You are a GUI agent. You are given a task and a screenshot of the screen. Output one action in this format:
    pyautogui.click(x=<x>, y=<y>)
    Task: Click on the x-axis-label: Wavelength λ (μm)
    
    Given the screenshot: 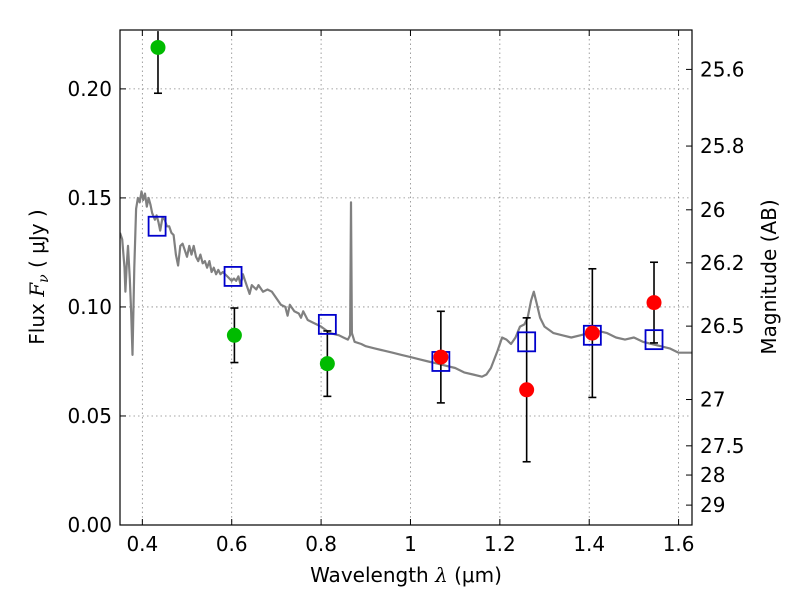 What is the action you would take?
    pyautogui.click(x=406, y=575)
    